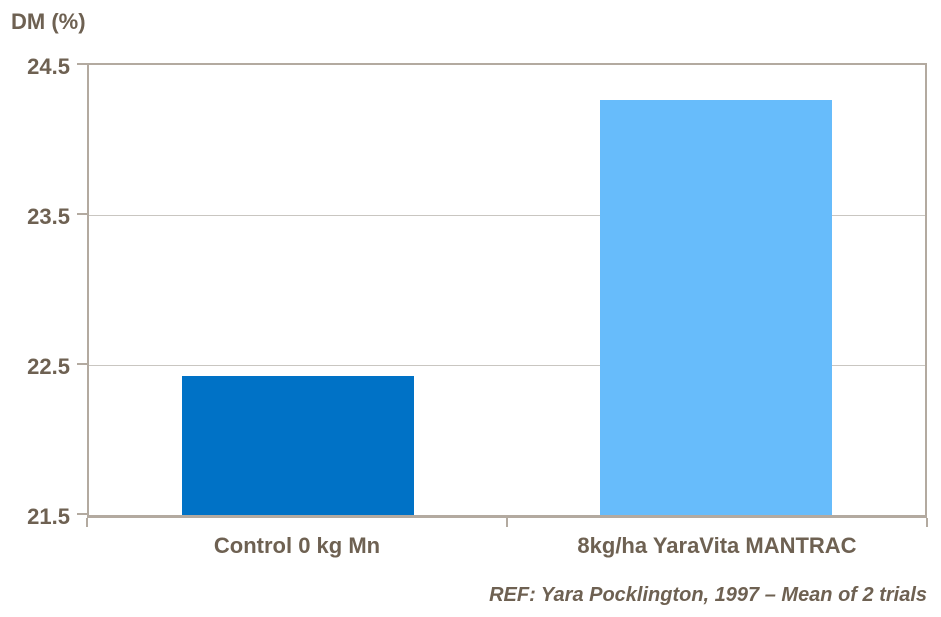 This screenshot has width=941, height=617. Describe the element at coordinates (507, 365) in the screenshot. I see `gridline-22.5` at that location.